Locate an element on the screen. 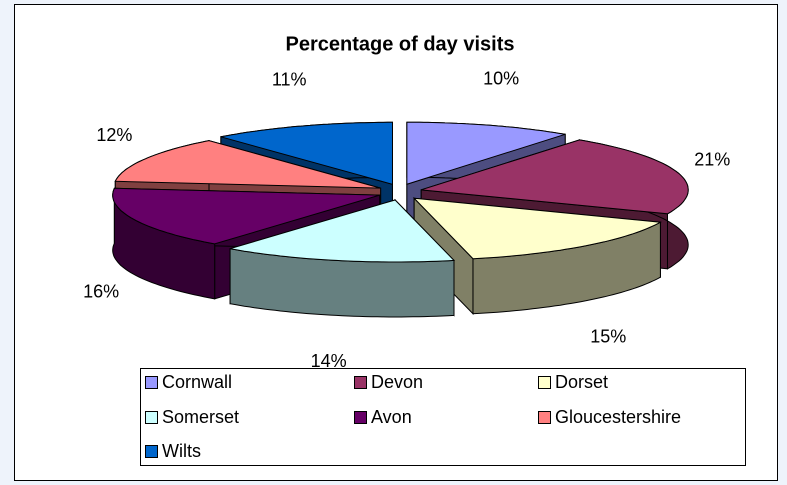 The image size is (787, 485). data-label: 21% is located at coordinates (712, 159).